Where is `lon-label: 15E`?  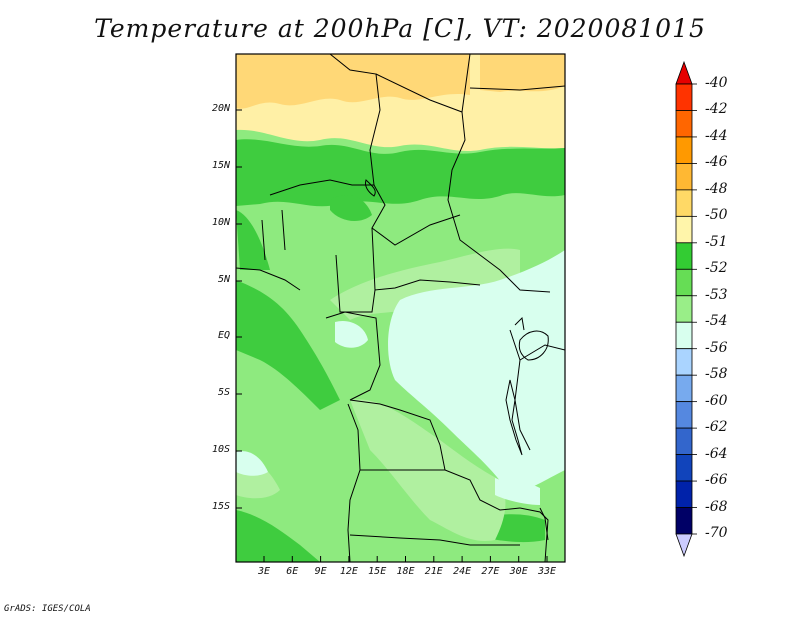
lon-label: 15E is located at coordinates (377, 571).